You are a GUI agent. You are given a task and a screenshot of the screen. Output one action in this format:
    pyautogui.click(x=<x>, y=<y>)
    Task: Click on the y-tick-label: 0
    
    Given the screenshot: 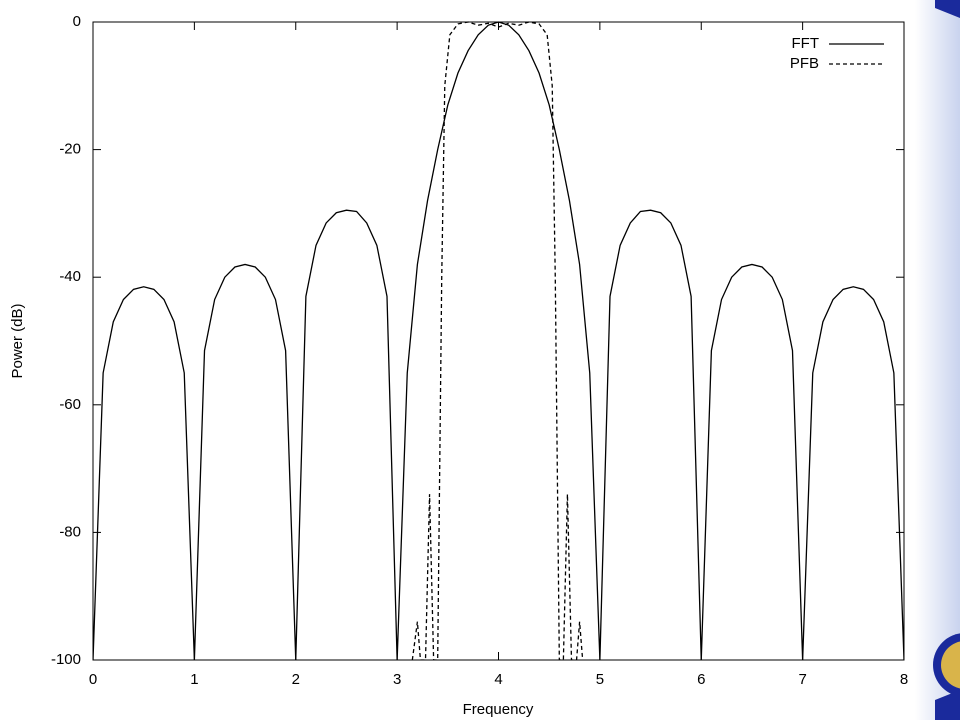 What is the action you would take?
    pyautogui.click(x=77, y=21)
    